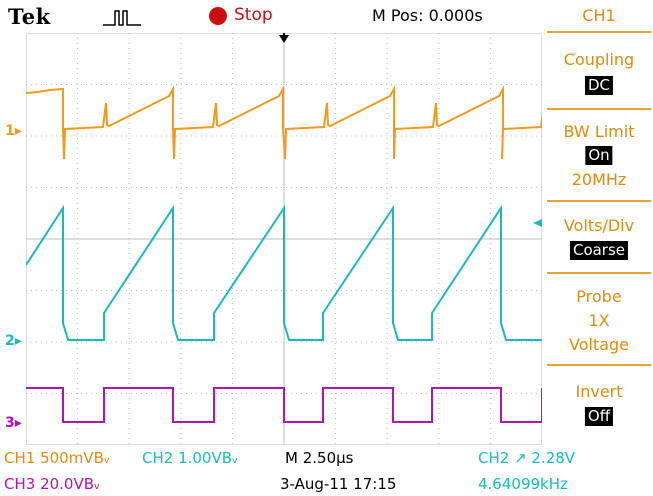 This screenshot has width=653, height=496. Describe the element at coordinates (190, 458) in the screenshot. I see `ch2-scale: CH2 1.00VBᵥ` at that location.